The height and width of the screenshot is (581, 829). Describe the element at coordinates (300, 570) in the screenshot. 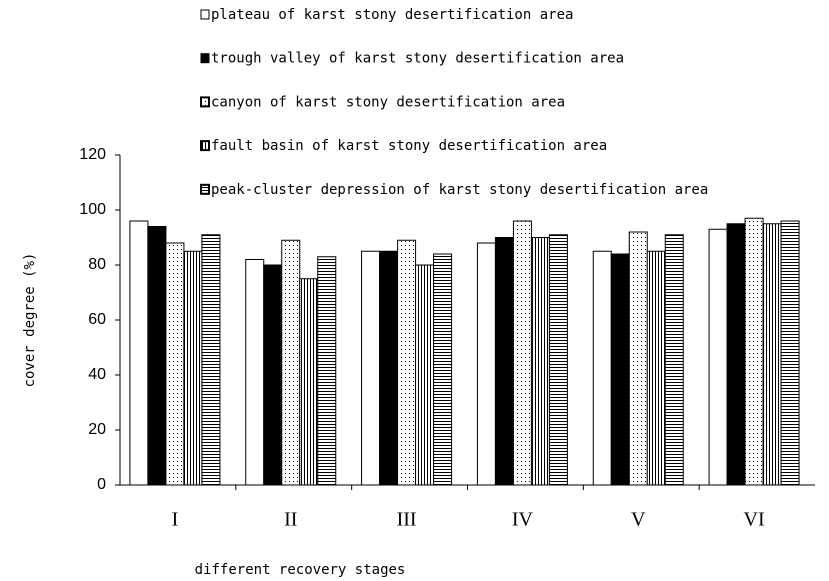

I see `x-axis-title: different recovery stages` at that location.